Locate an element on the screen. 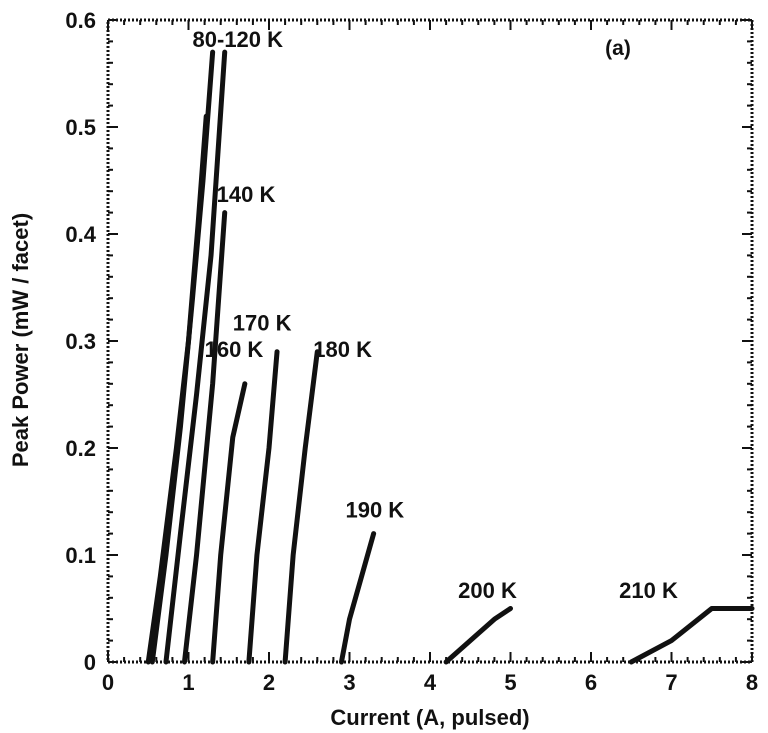  y-tick-label: 0.1 is located at coordinates (80, 555).